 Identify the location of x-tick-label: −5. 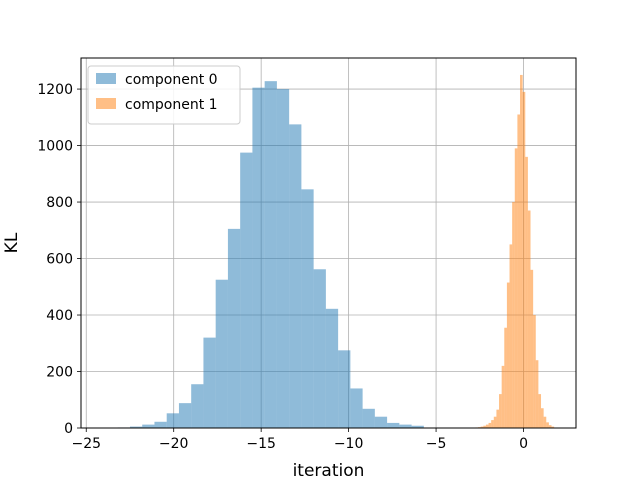
(436, 444).